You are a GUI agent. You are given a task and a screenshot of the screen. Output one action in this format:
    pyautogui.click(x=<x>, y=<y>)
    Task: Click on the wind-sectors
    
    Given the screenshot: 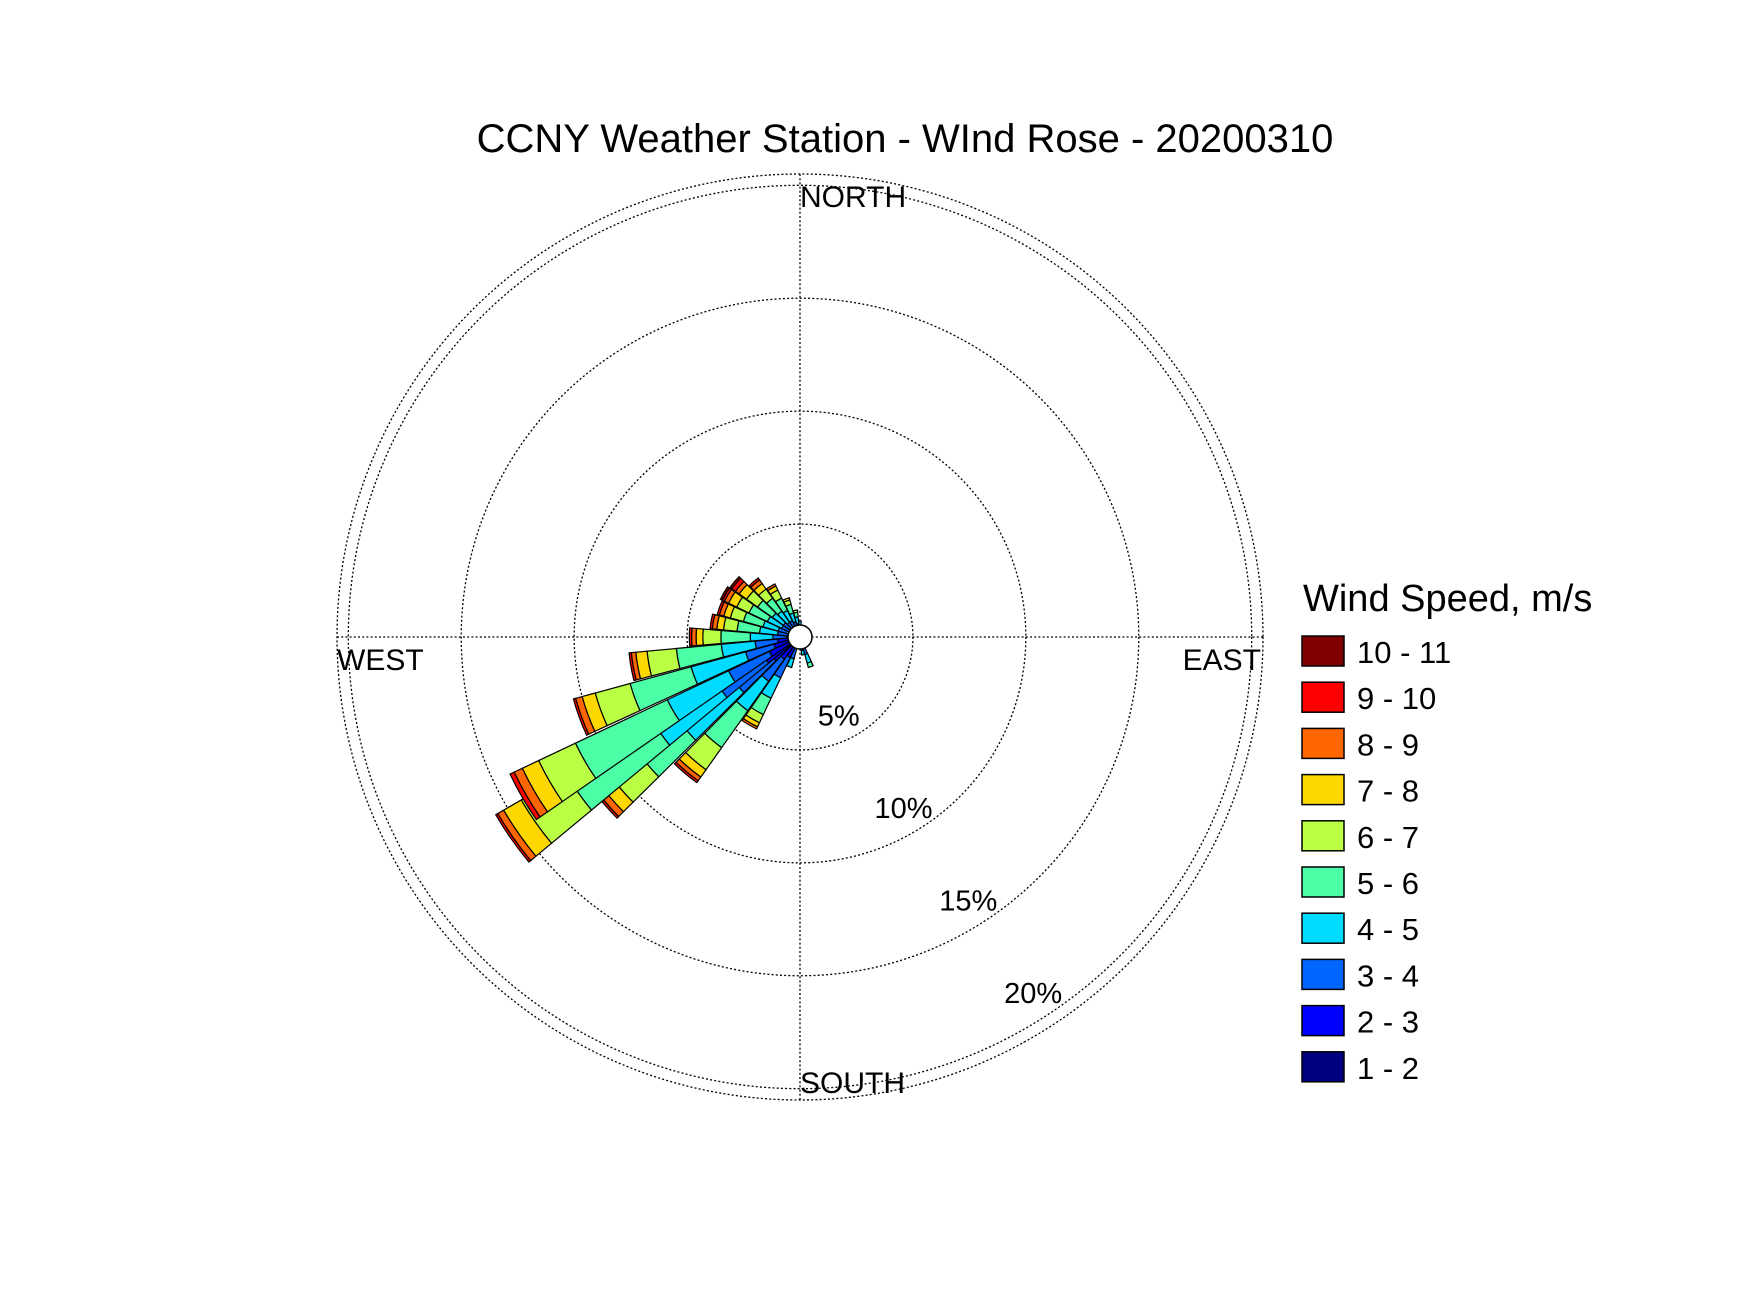 What is the action you would take?
    pyautogui.click(x=654, y=719)
    